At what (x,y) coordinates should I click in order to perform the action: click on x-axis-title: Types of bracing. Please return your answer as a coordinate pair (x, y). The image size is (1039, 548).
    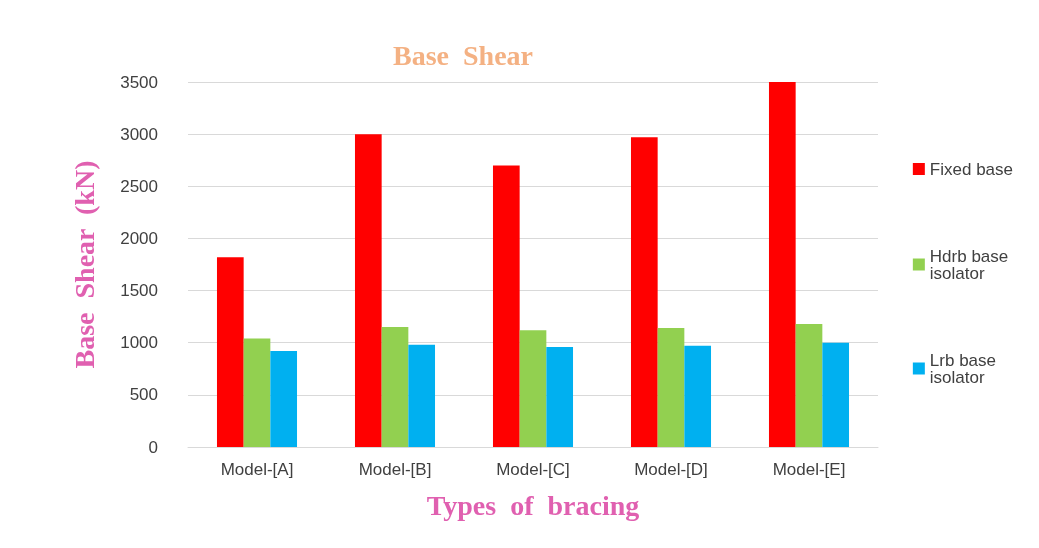
    Looking at the image, I should click on (533, 505).